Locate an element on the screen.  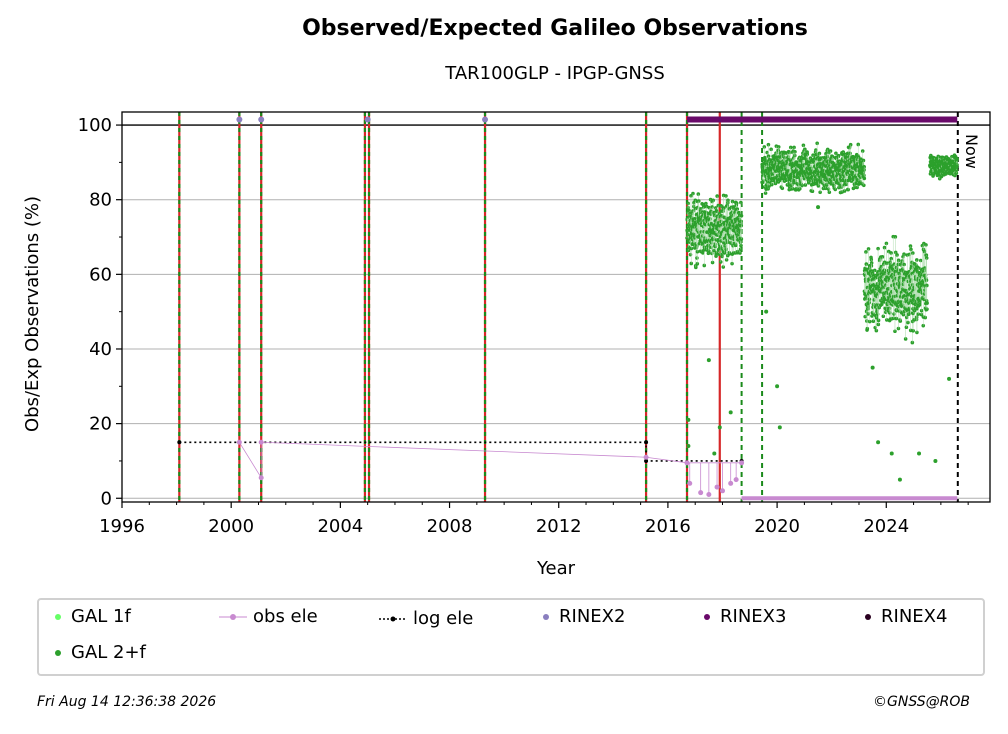
legend-label-rinex4: RINEX4 is located at coordinates (914, 616).